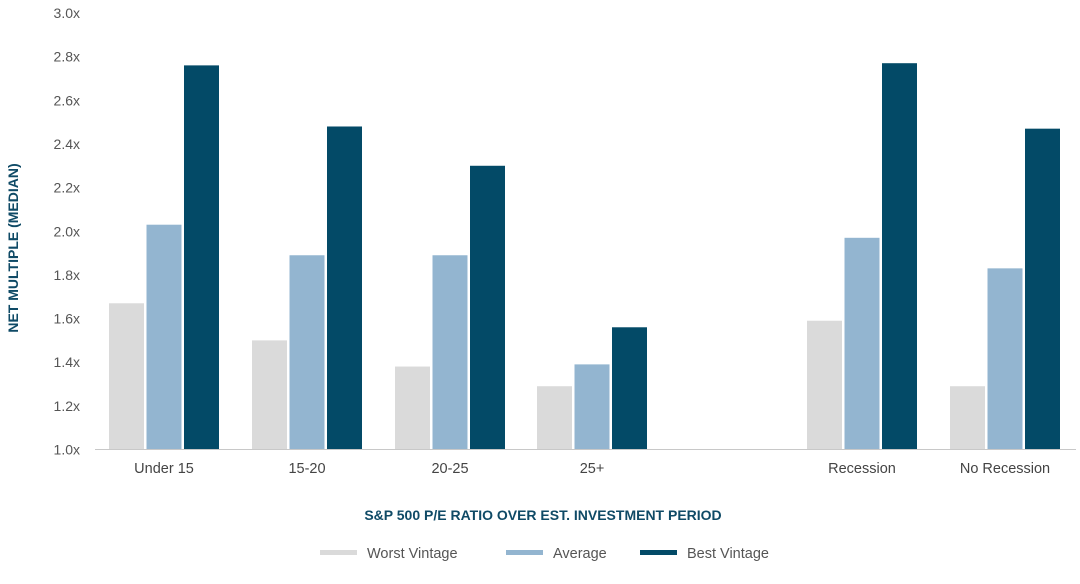 The width and height of the screenshot is (1080, 584). What do you see at coordinates (306, 469) in the screenshot?
I see `x-tick-label: 15-20` at bounding box center [306, 469].